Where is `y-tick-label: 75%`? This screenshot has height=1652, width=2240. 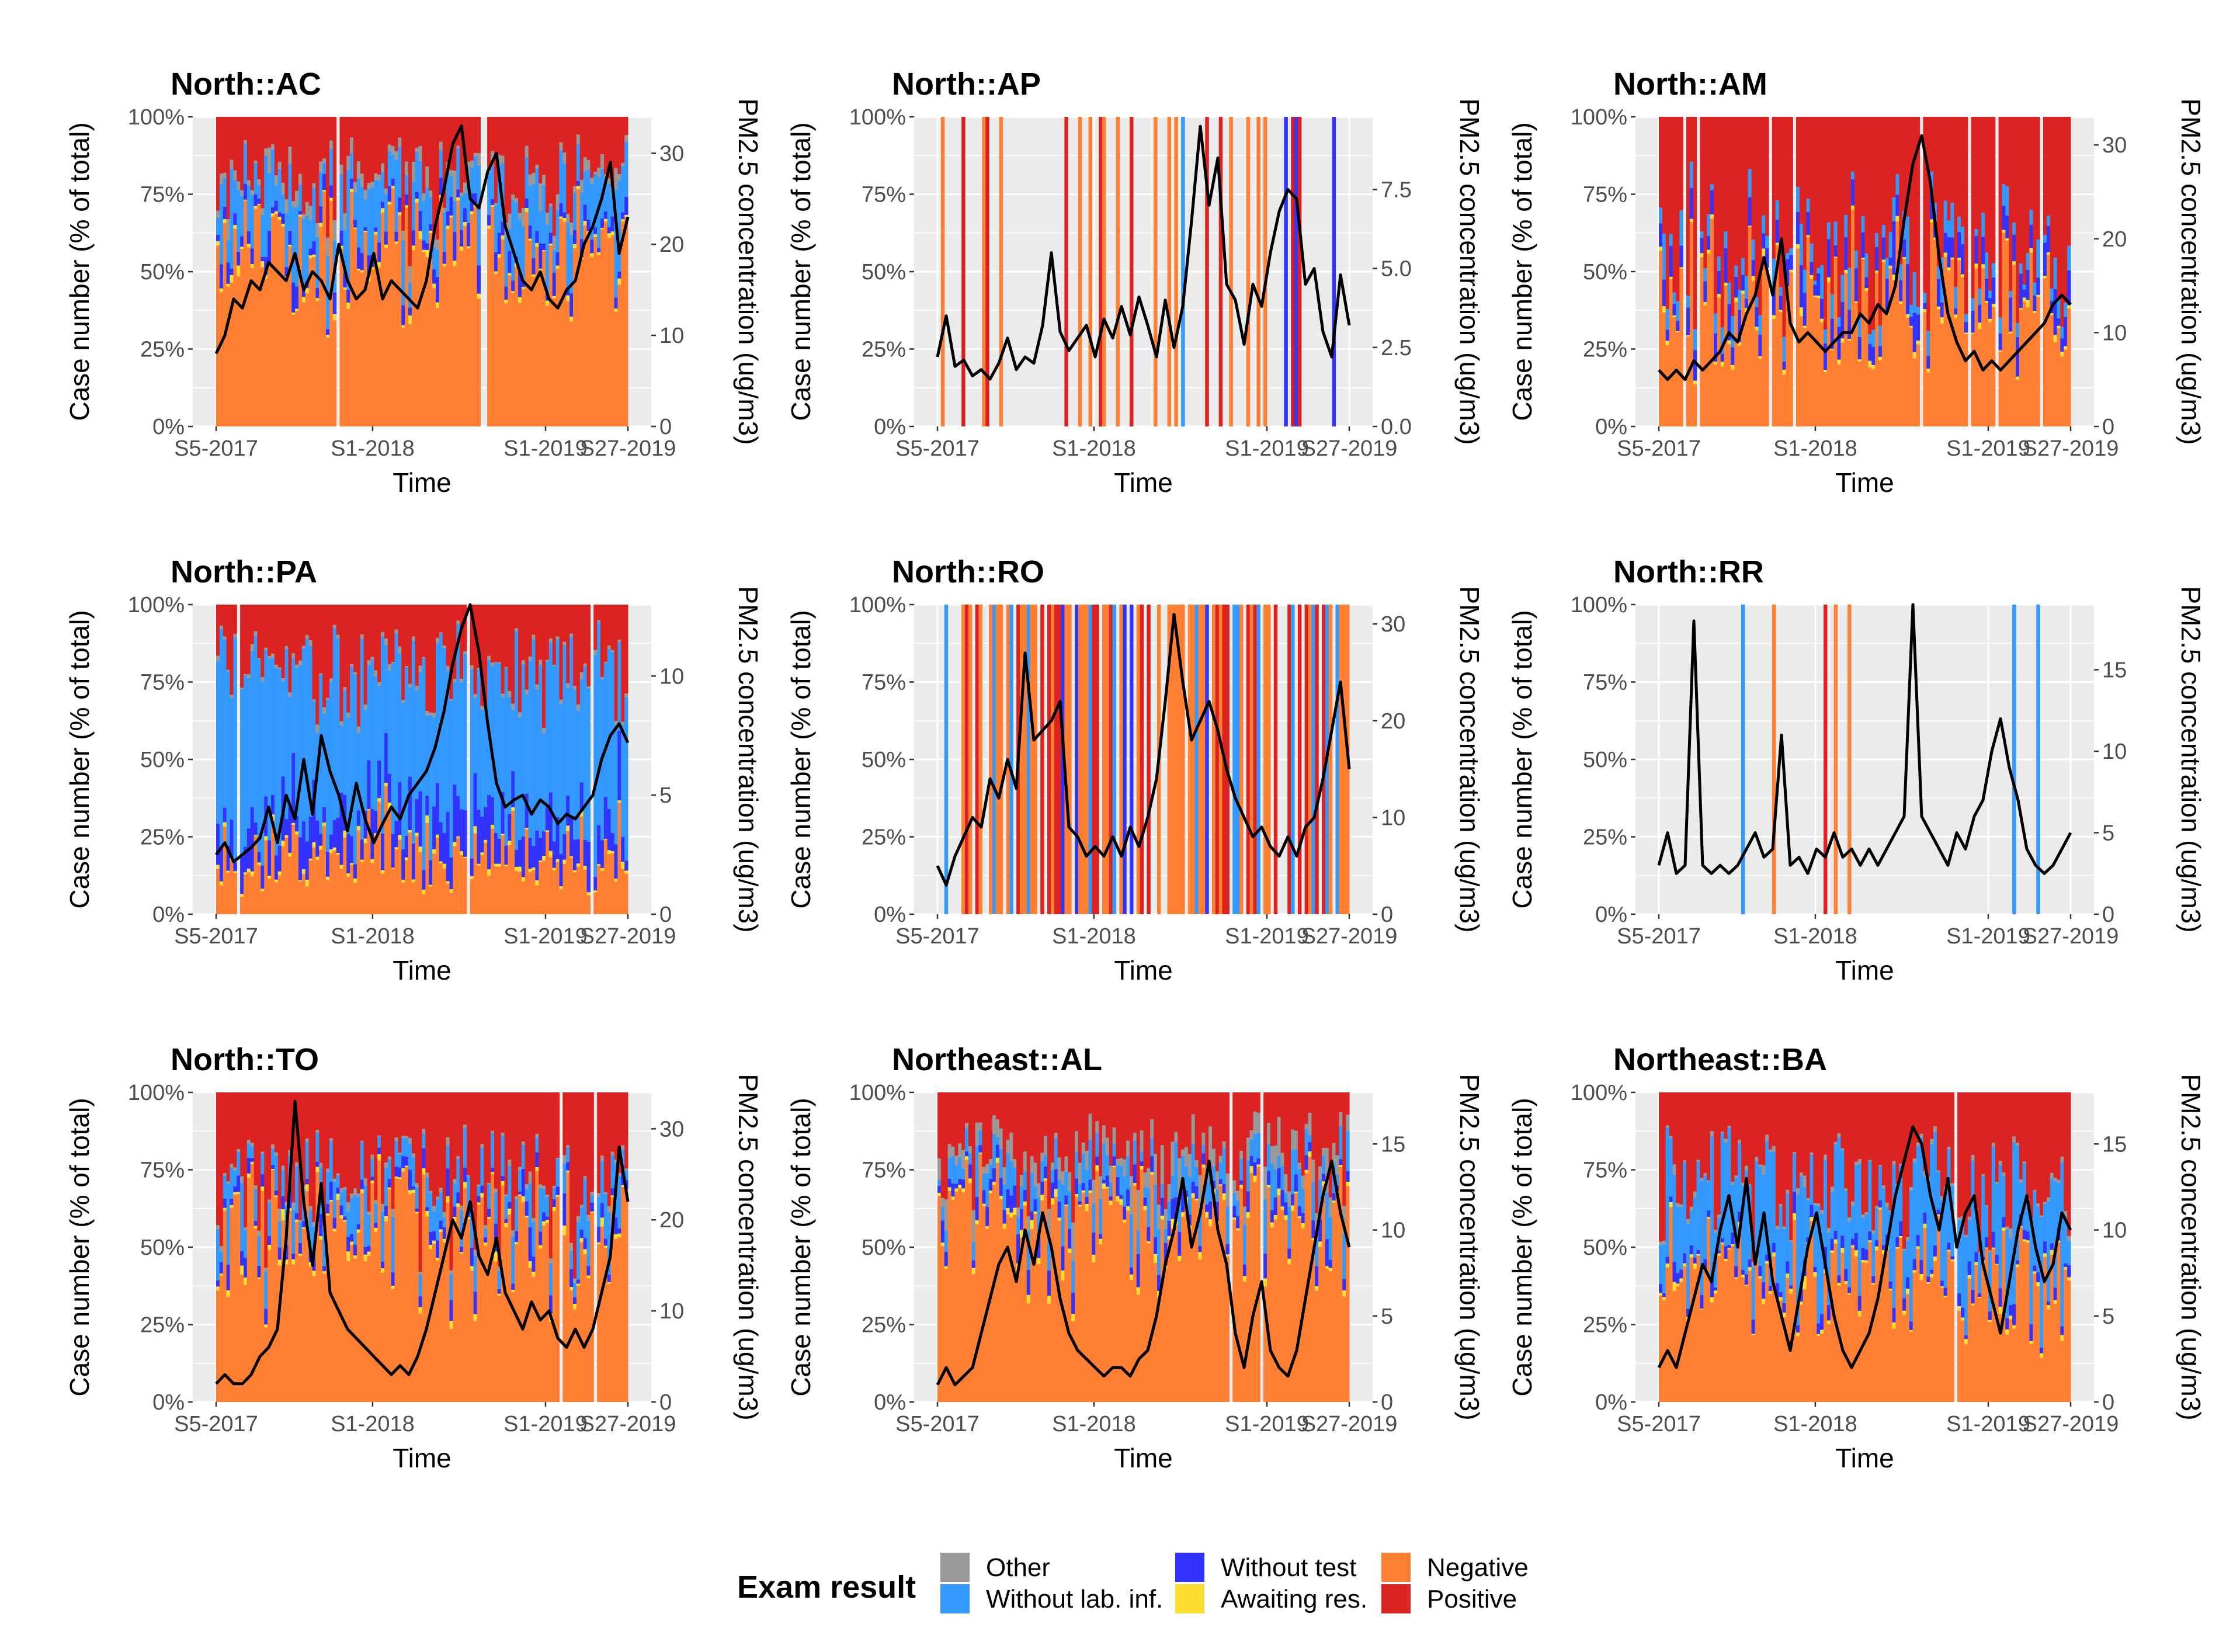
y-tick-label: 75% is located at coordinates (1605, 1170).